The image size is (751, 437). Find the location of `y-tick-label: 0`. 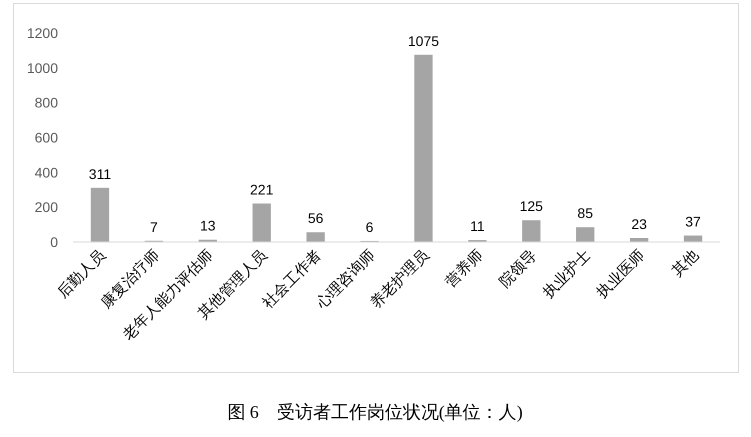

y-tick-label: 0 is located at coordinates (54, 242).